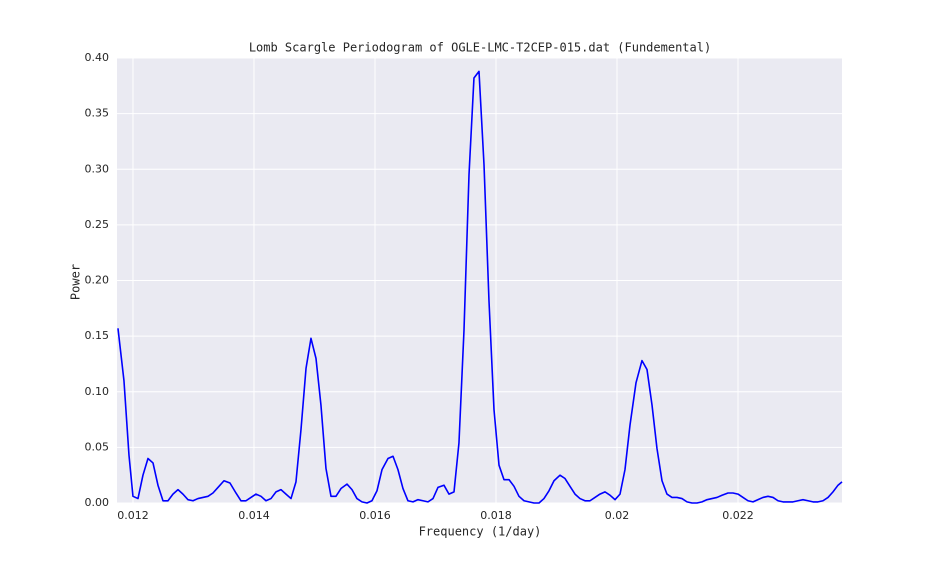  I want to click on y-tick-label: 0.40, so click(97, 57).